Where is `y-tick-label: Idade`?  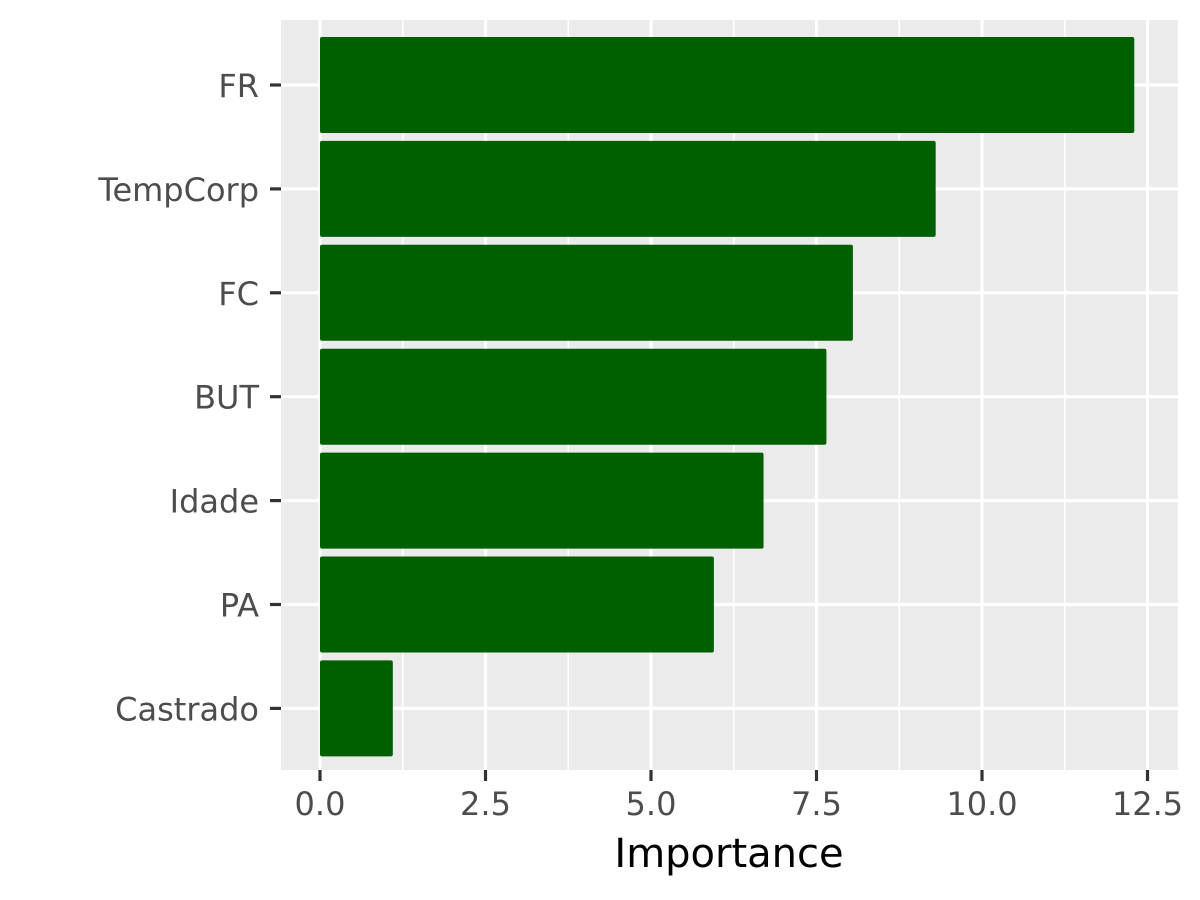
y-tick-label: Idade is located at coordinates (214, 502).